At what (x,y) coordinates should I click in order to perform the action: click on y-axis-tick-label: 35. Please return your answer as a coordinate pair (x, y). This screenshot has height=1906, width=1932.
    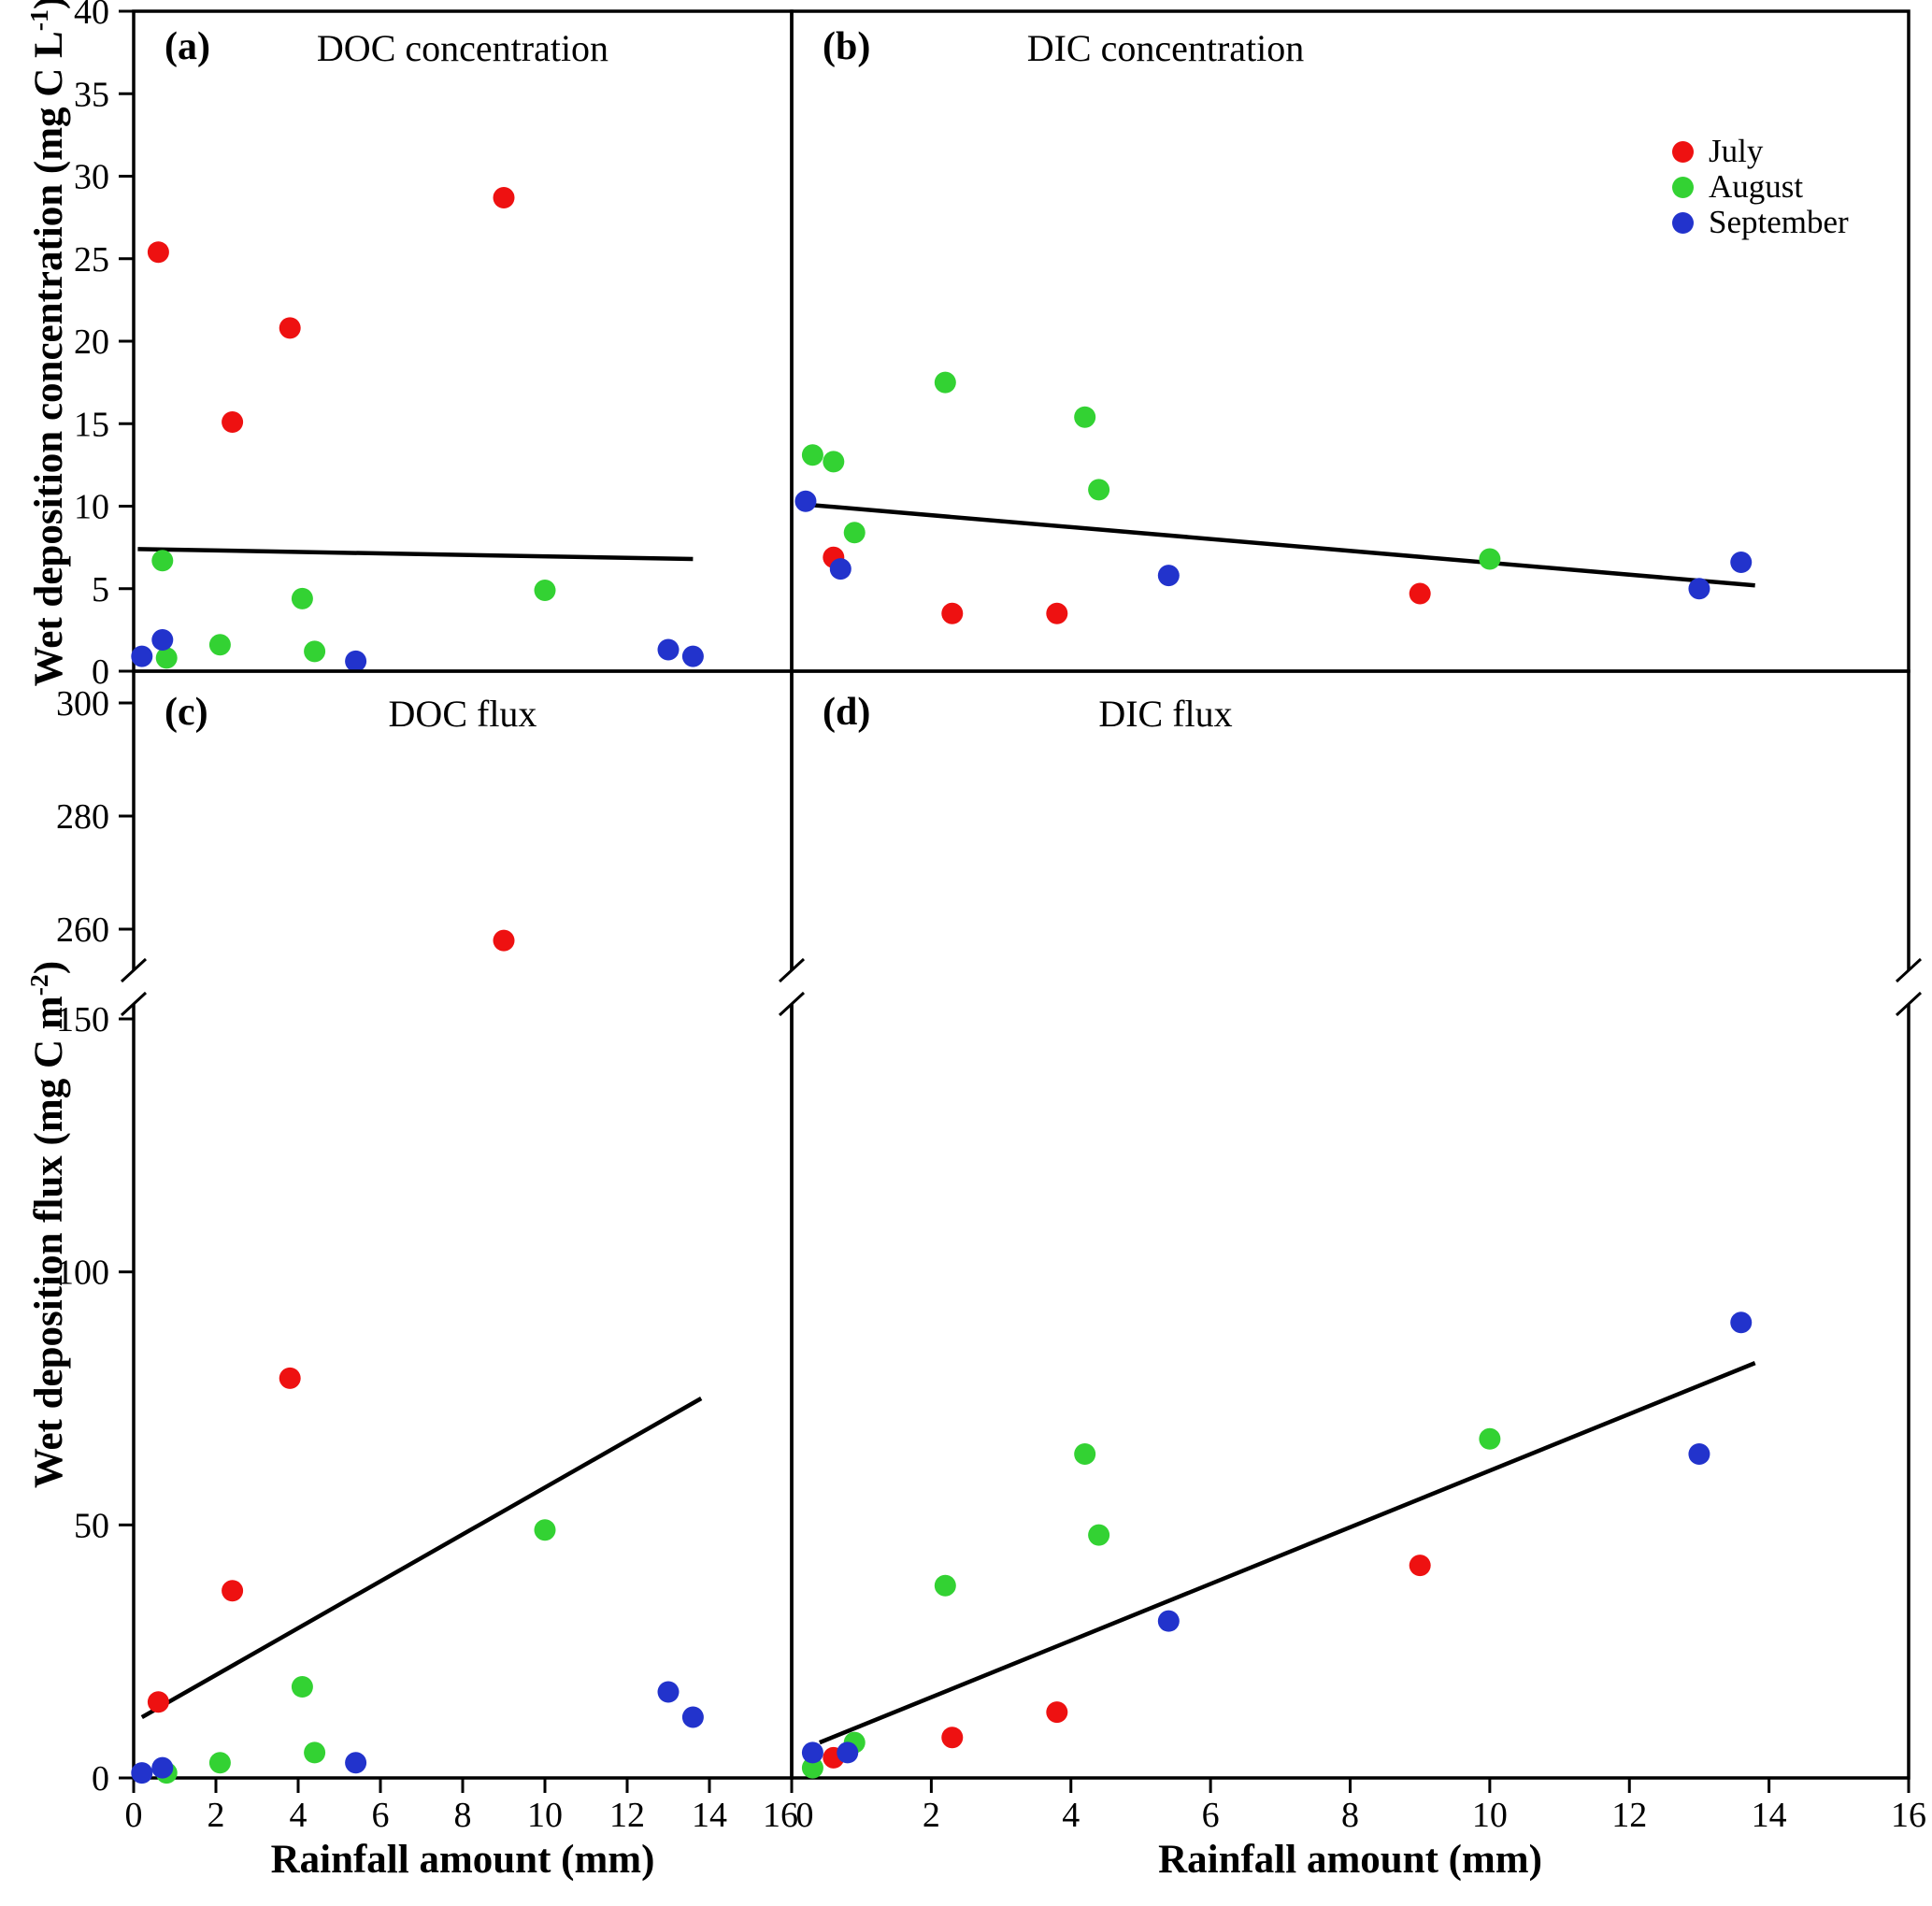
    Looking at the image, I should click on (91, 95).